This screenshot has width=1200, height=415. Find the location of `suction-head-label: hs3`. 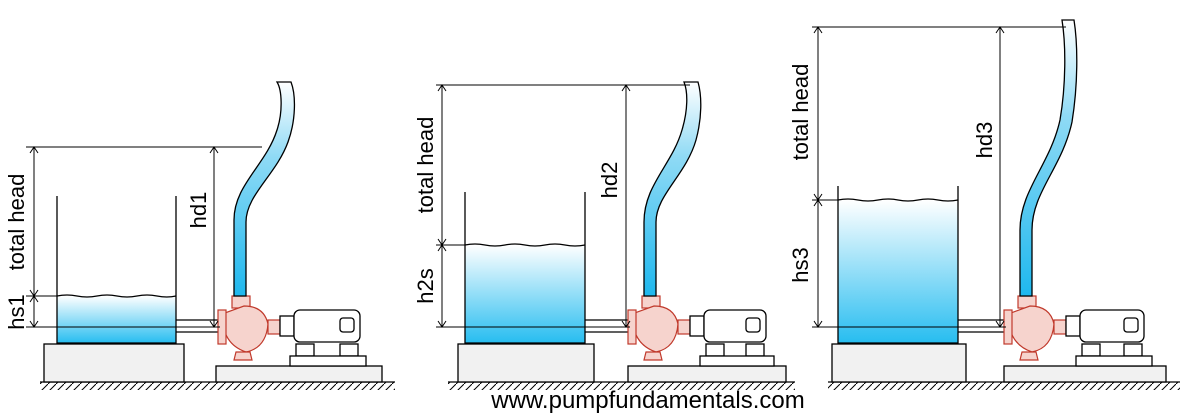

suction-head-label: hs3 is located at coordinates (800, 264).